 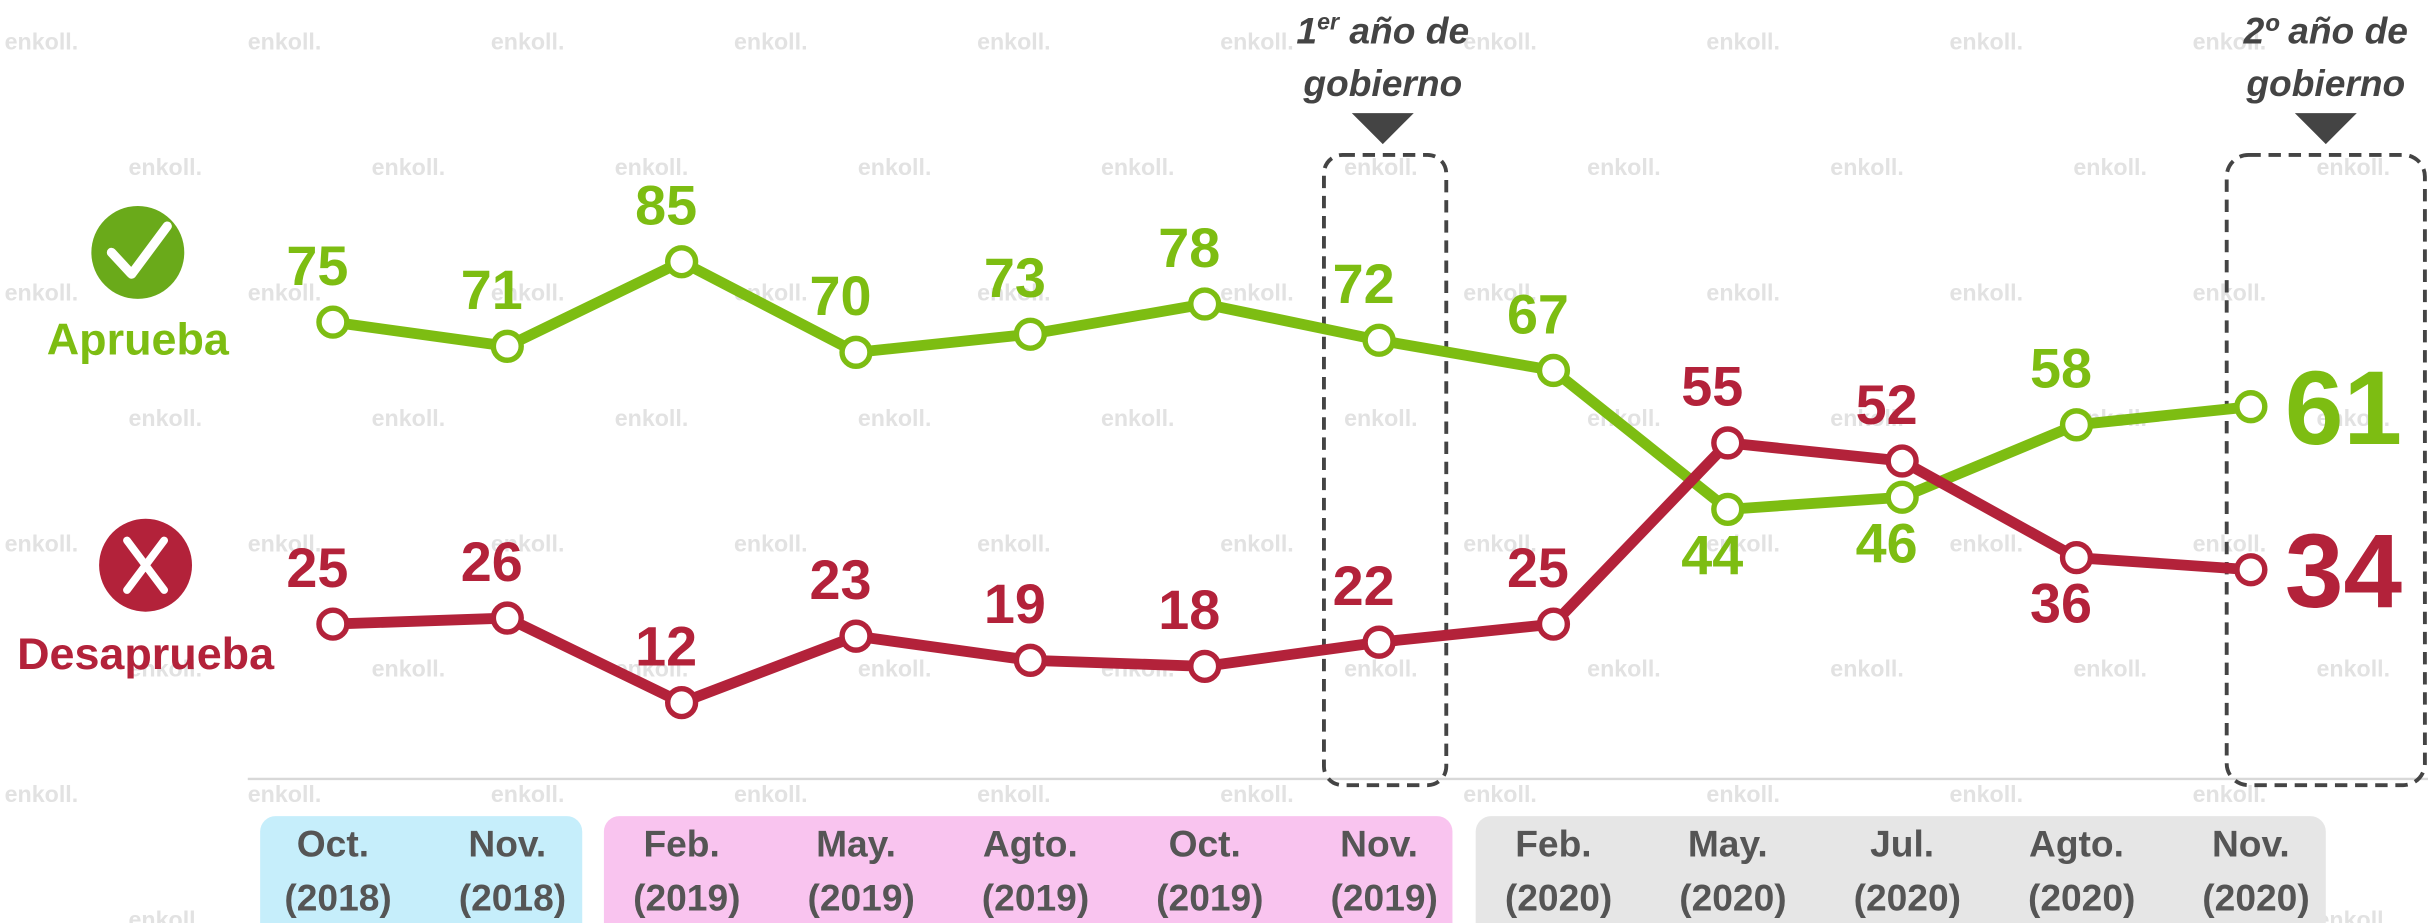 What do you see at coordinates (492, 562) in the screenshot?
I see `data-label: 26` at bounding box center [492, 562].